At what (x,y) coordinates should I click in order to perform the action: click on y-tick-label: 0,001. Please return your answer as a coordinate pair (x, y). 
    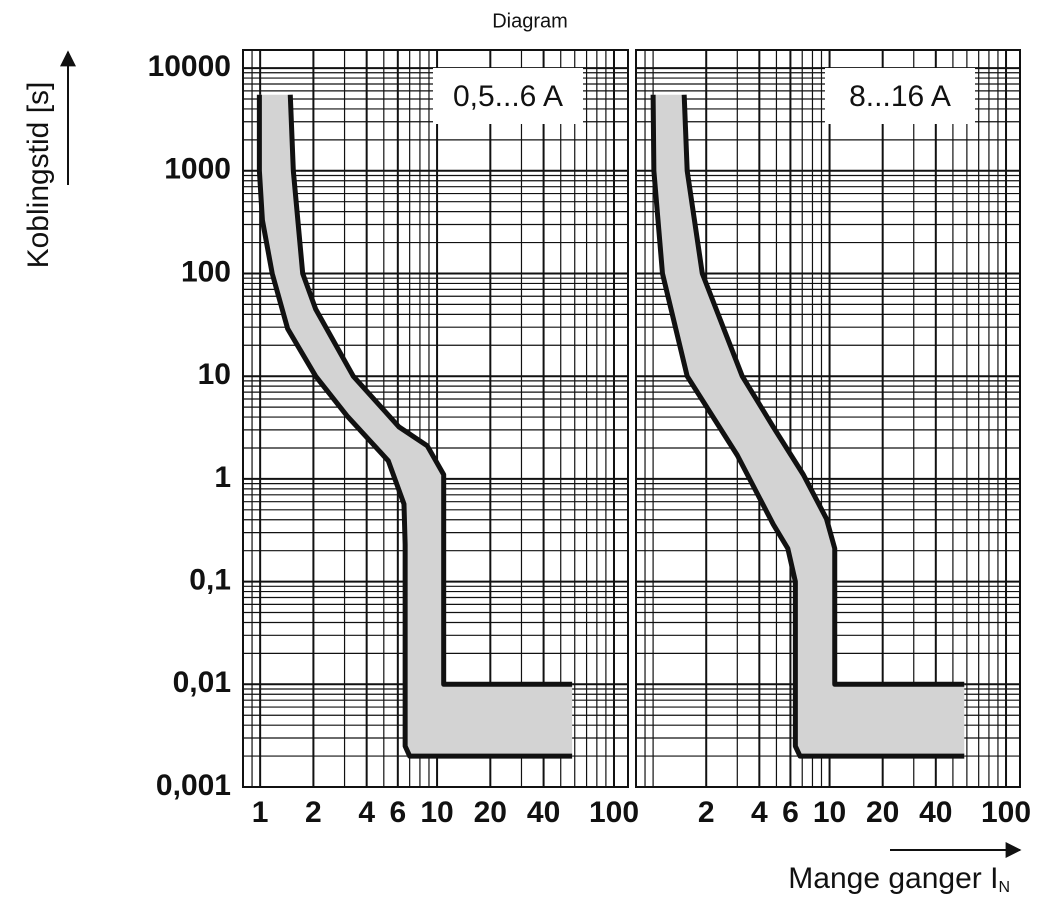
    Looking at the image, I should click on (193, 785).